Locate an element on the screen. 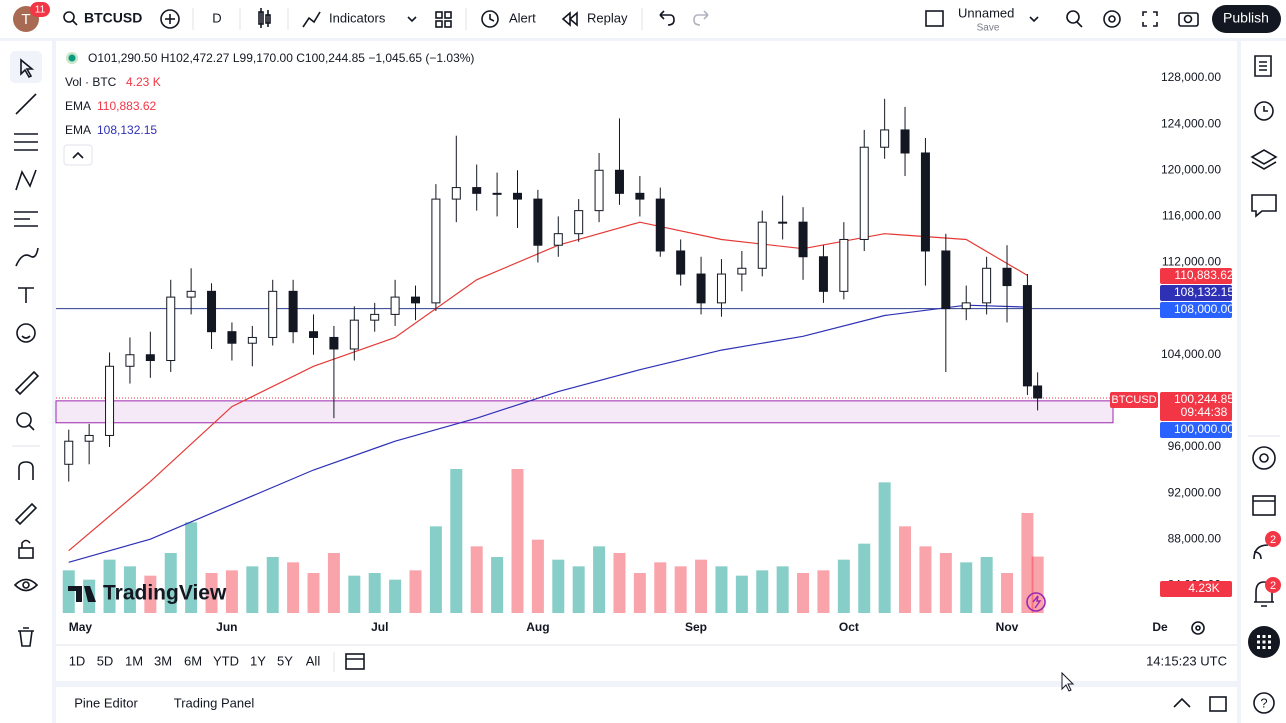 Image resolution: width=1286 pixels, height=723 pixels. alert-button: Alert is located at coordinates (508, 19).